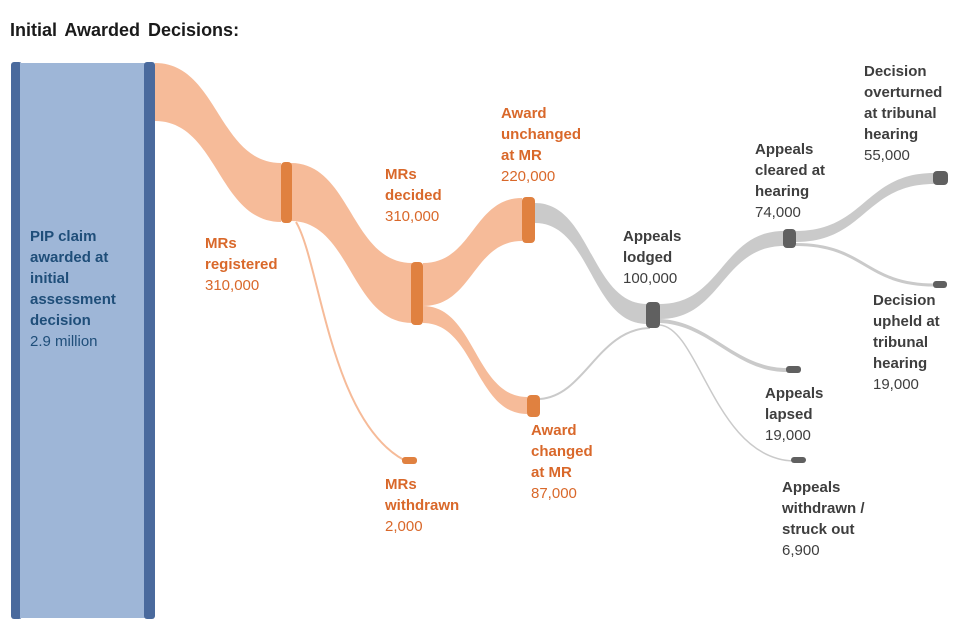 This screenshot has height=640, width=960. What do you see at coordinates (903, 103) in the screenshot?
I see `label-decision-overturned-name: Decision overturned at tribunal hearing` at bounding box center [903, 103].